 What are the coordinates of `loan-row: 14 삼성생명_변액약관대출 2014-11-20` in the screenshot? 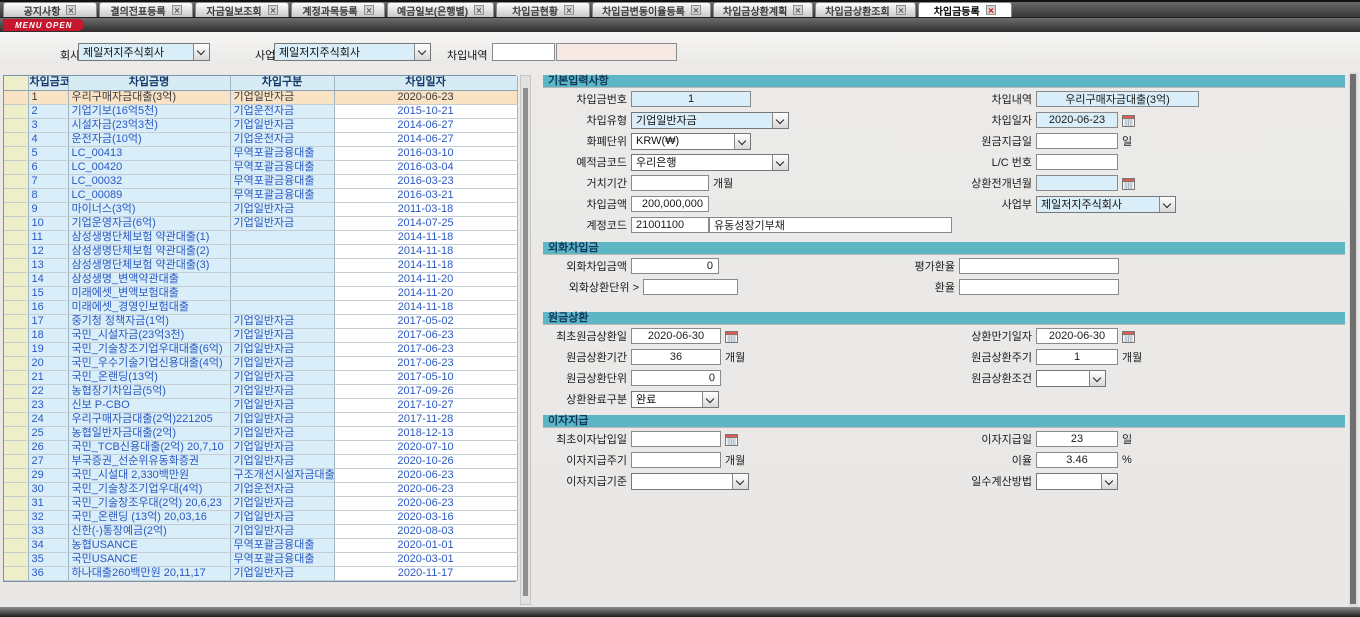 It's located at (261, 279).